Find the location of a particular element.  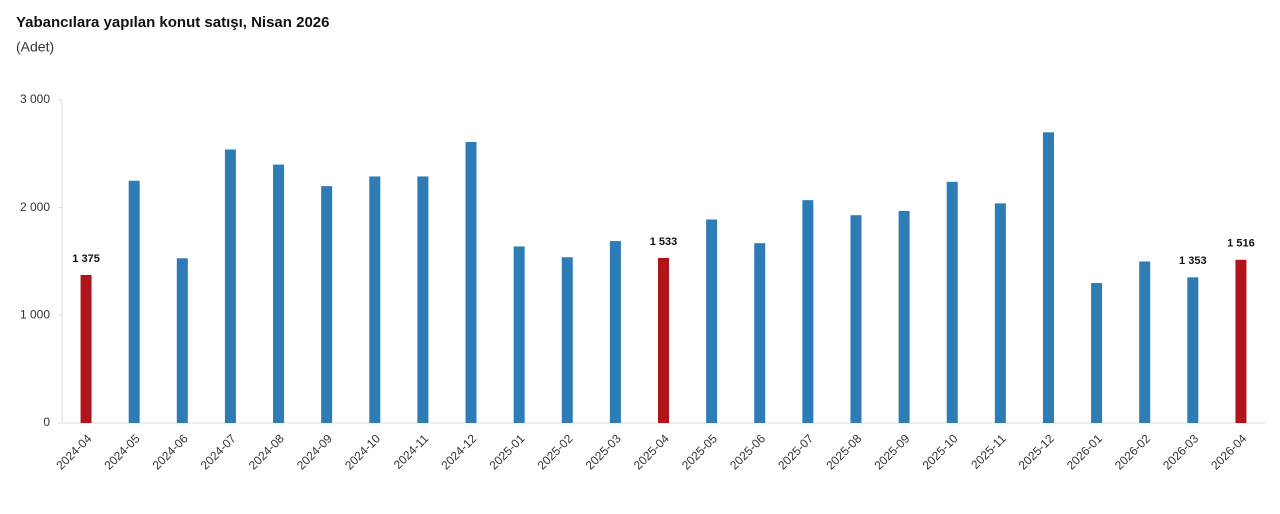

x-tick-label: 2025-06 is located at coordinates (747, 451).